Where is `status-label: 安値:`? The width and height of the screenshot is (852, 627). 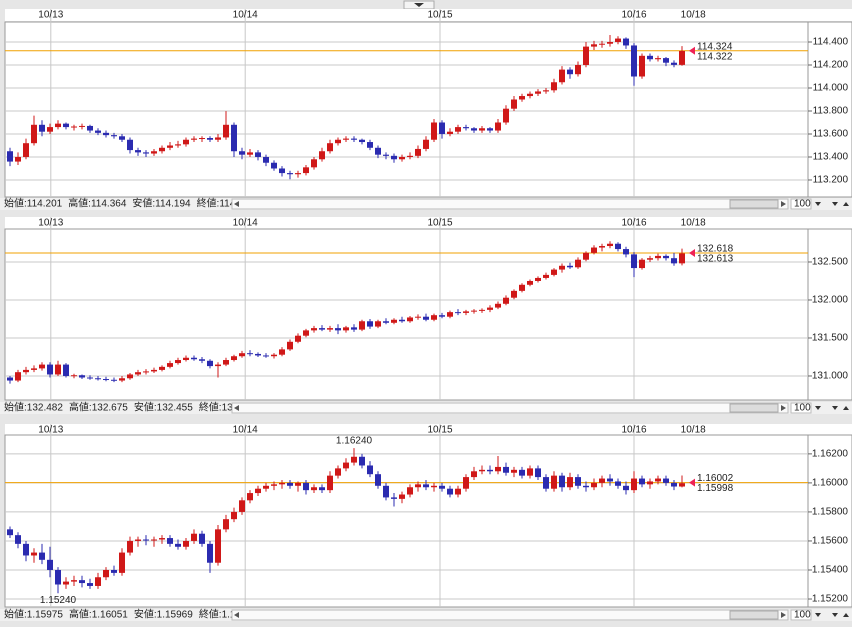
status-label: 安値: is located at coordinates (145, 407).